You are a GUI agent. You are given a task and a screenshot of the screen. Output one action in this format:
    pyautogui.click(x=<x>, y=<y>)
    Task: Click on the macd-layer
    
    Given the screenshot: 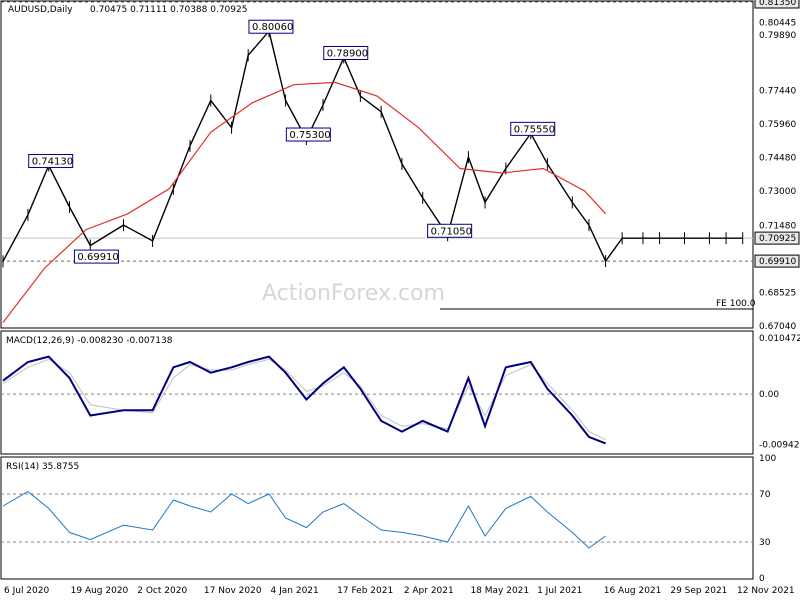 What is the action you would take?
    pyautogui.click(x=377, y=400)
    